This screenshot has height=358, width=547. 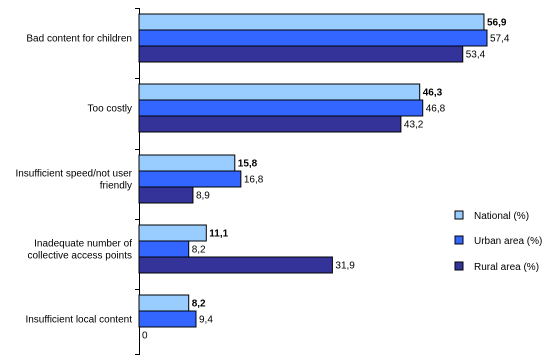 I want to click on category-label-line: Inadequate number of, so click(x=83, y=244).